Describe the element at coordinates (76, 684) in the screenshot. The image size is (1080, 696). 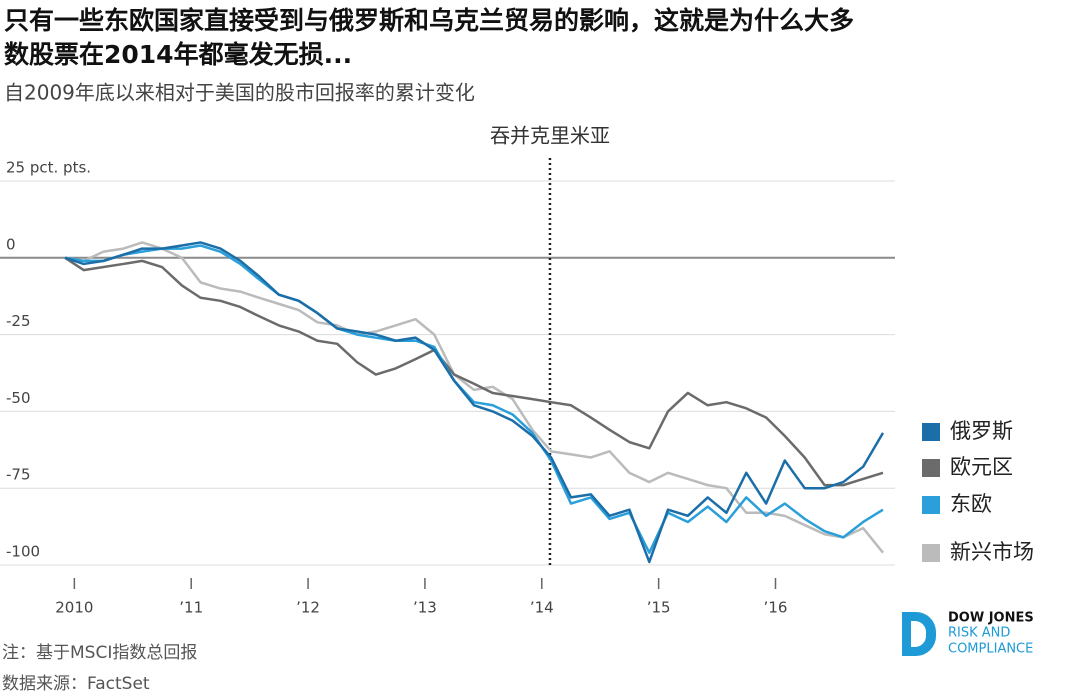
I see `source: 数据来源：FactSet` at that location.